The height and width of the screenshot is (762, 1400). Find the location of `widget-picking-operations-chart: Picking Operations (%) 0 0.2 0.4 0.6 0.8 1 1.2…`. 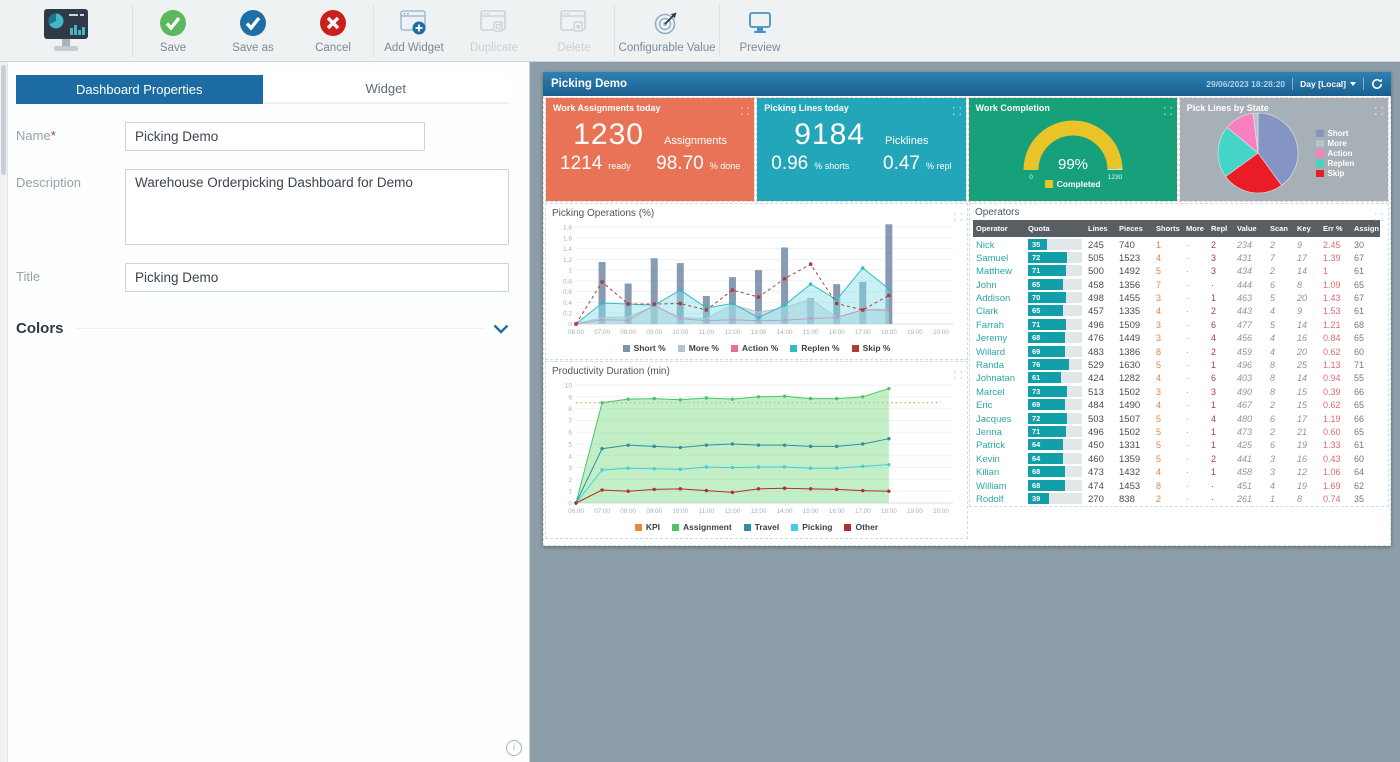

widget-picking-operations-chart: Picking Operations (%) 0 0.2 0.4 0.6 0.8 1 1.2… is located at coordinates (756, 281).